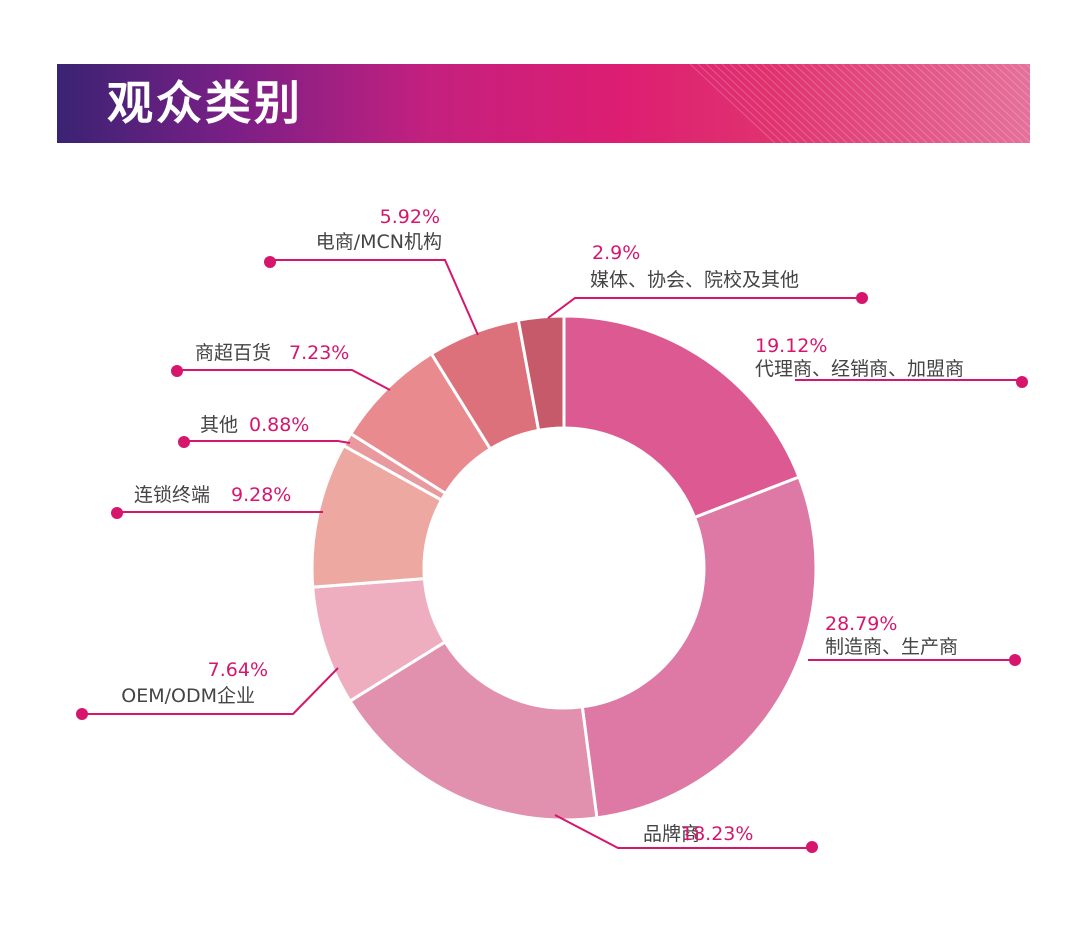 The width and height of the screenshot is (1080, 927). Describe the element at coordinates (791, 346) in the screenshot. I see `slice-value-label: 19.12%` at that location.